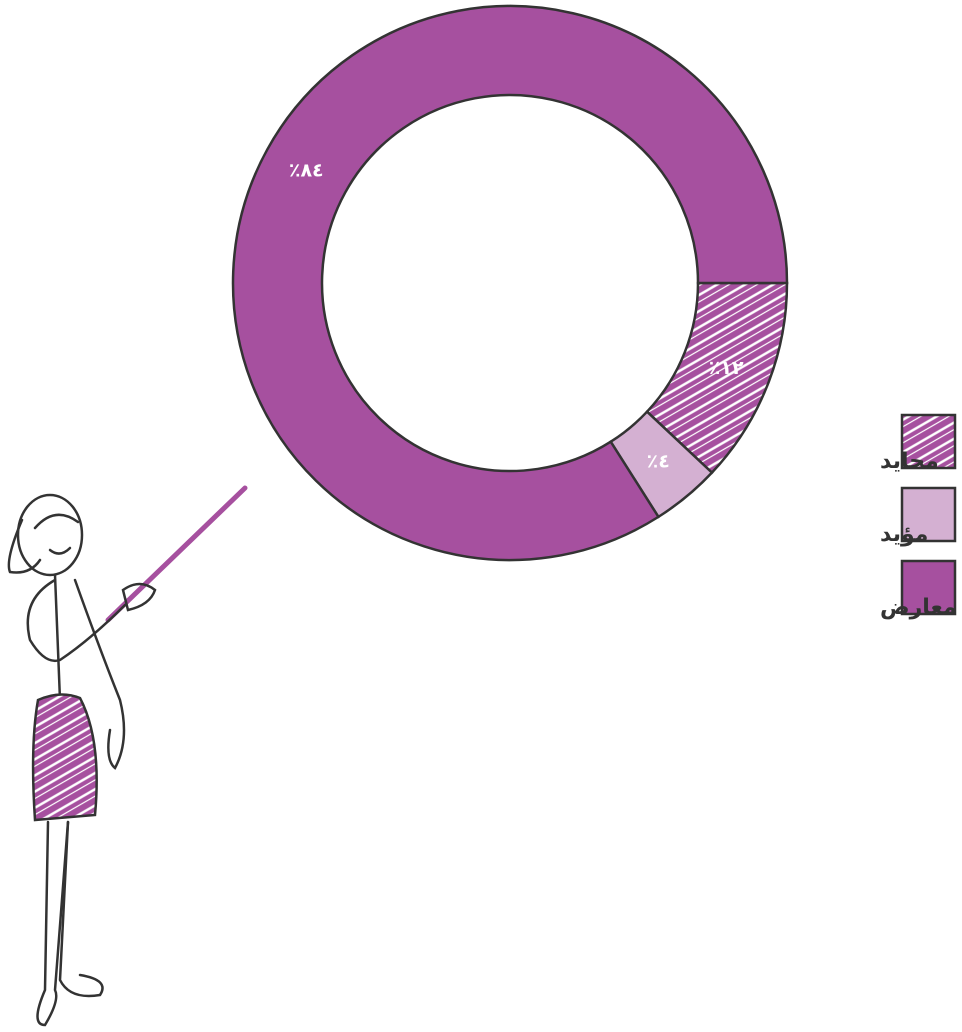 This screenshot has height=1032, width=962. I want to click on data-label: ٪١٢, so click(726, 368).